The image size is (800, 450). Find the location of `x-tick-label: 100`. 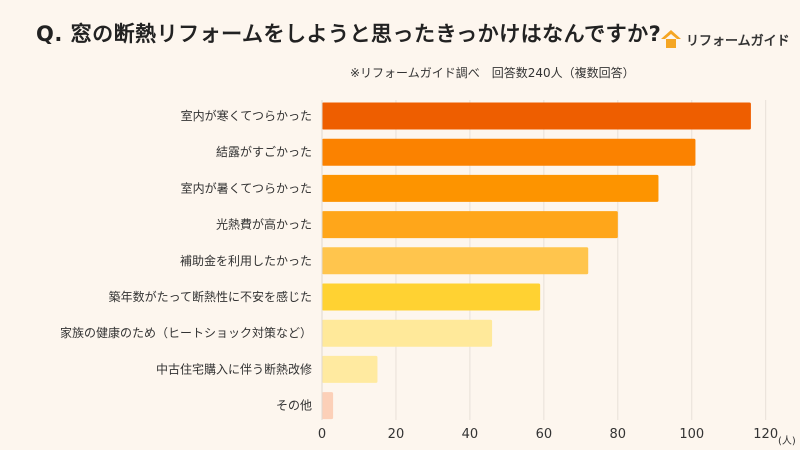

x-tick-label: 100 is located at coordinates (691, 434).